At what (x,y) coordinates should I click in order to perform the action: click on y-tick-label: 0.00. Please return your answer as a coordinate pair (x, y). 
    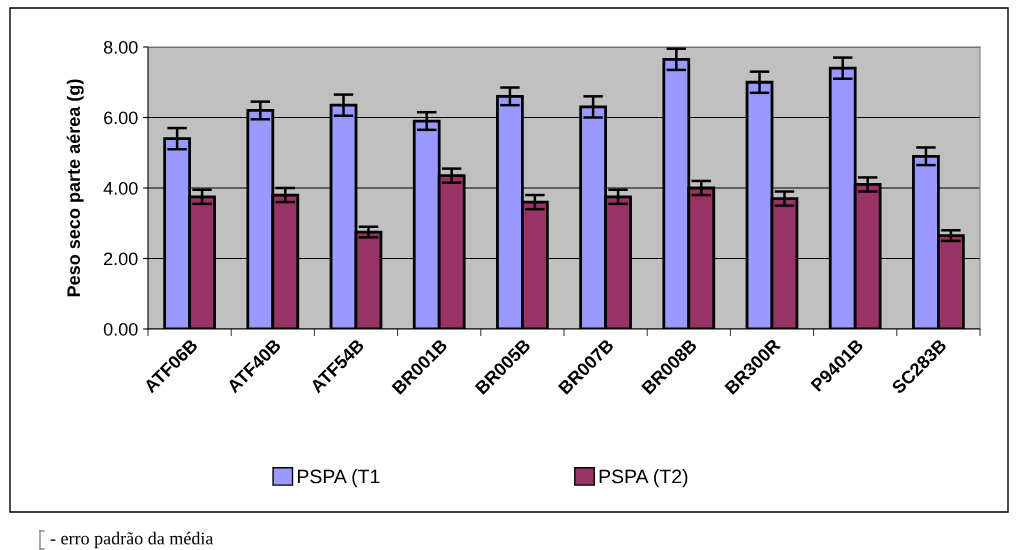
    Looking at the image, I should click on (120, 329).